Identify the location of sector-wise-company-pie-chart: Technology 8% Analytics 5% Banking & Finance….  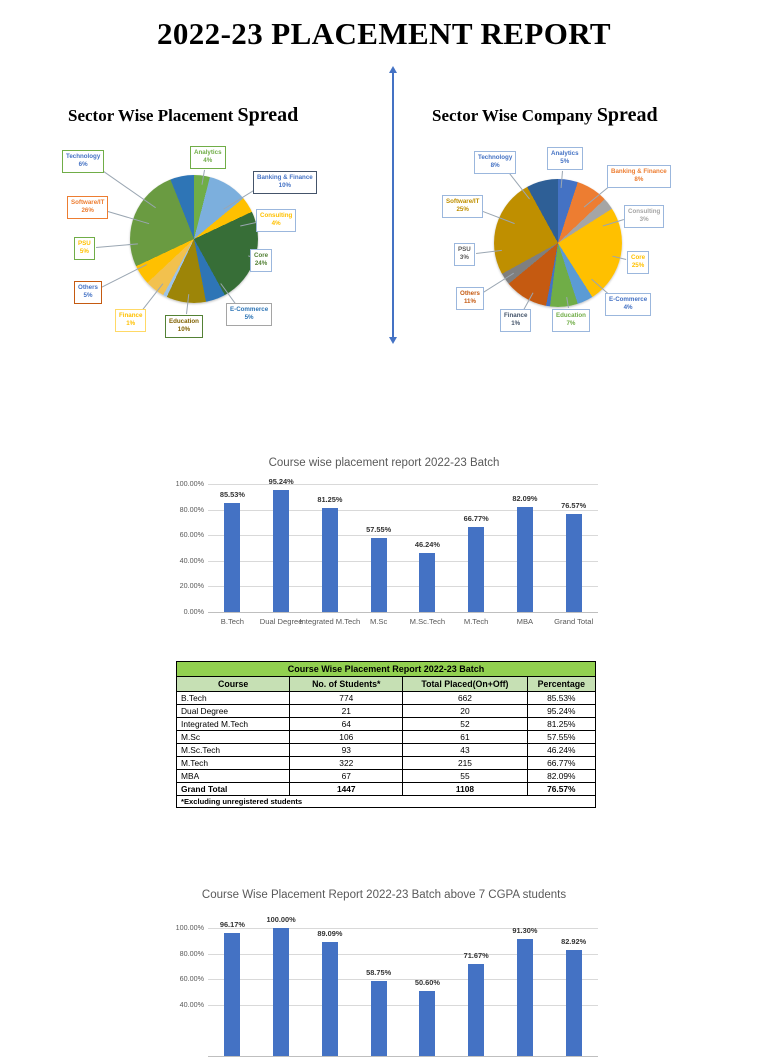
(597, 248).